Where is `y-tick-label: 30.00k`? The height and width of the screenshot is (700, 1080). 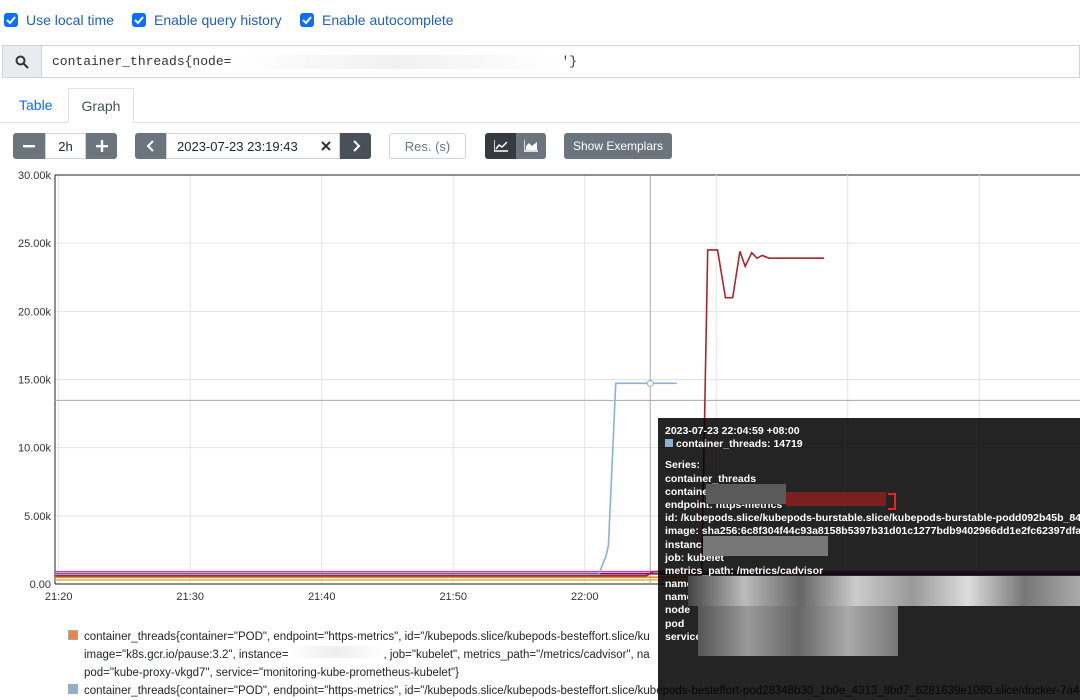 y-tick-label: 30.00k is located at coordinates (35, 176).